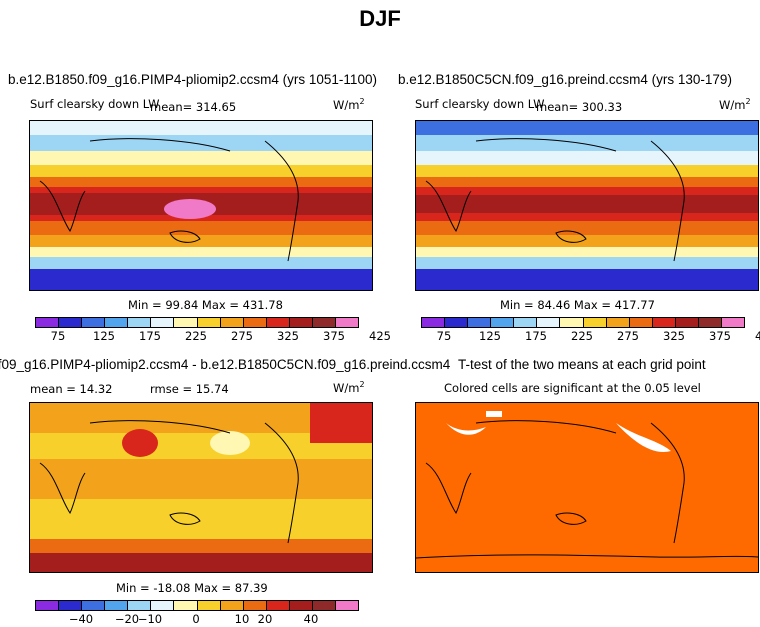 The width and height of the screenshot is (760, 627). What do you see at coordinates (201, 479) in the screenshot?
I see `panel3-band-tropics` at bounding box center [201, 479].